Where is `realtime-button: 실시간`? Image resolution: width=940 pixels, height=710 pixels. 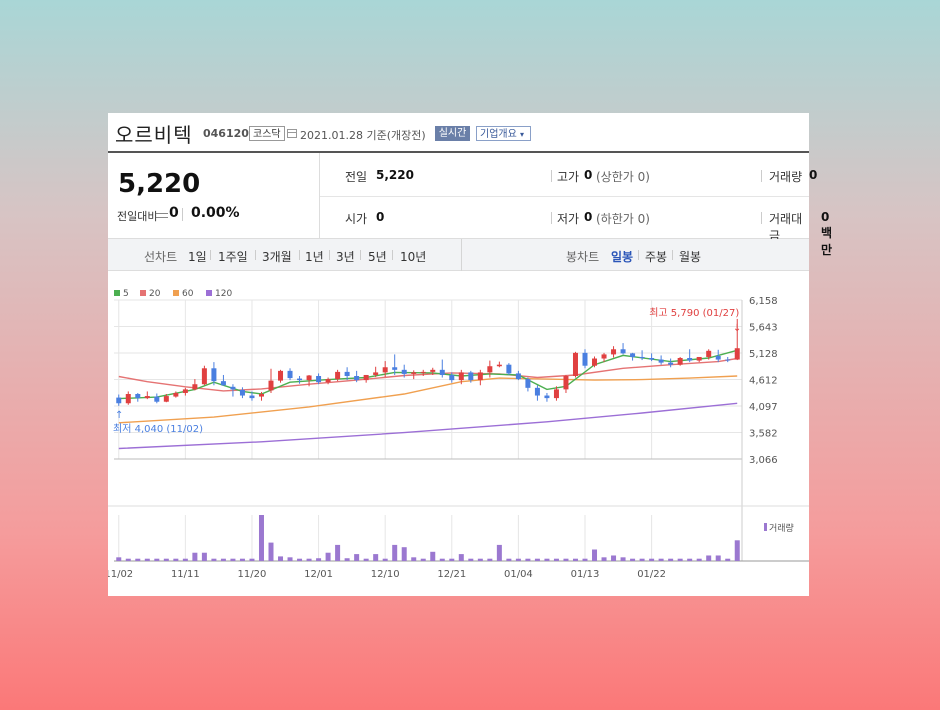
realtime-button: 실시간 is located at coordinates (452, 133).